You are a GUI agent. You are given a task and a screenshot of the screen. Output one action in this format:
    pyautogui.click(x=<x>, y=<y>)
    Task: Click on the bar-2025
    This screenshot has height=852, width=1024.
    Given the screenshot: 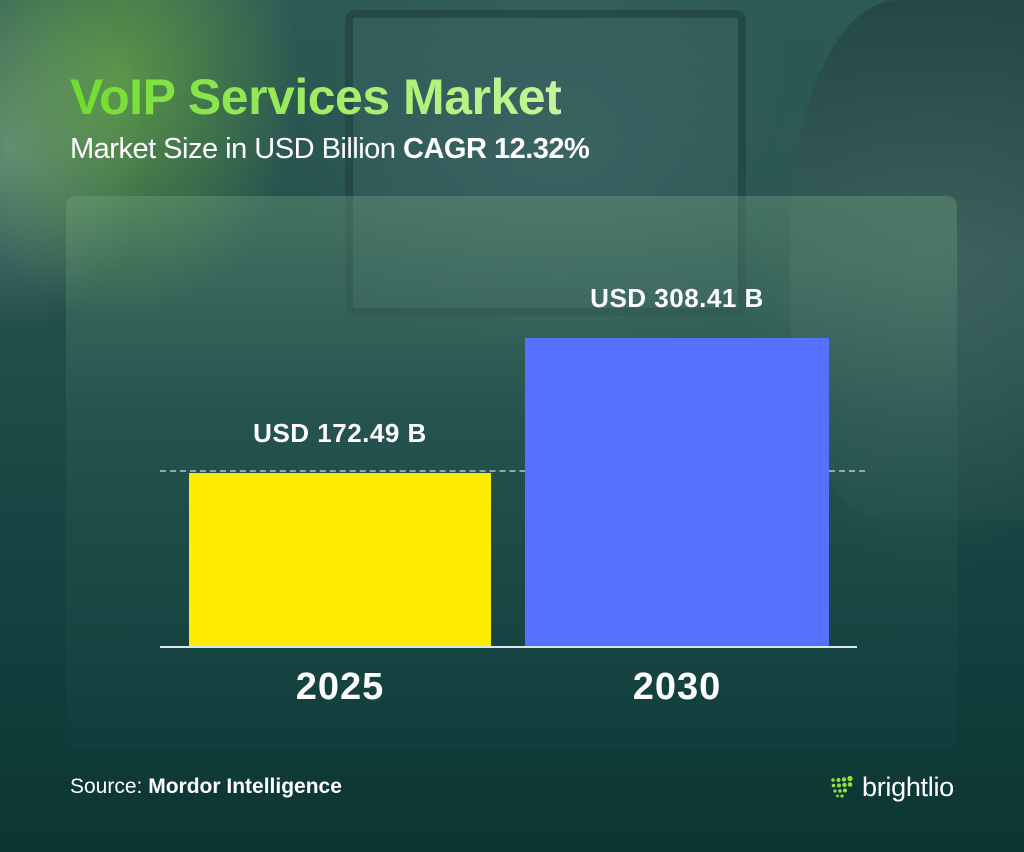 What is the action you would take?
    pyautogui.click(x=340, y=560)
    